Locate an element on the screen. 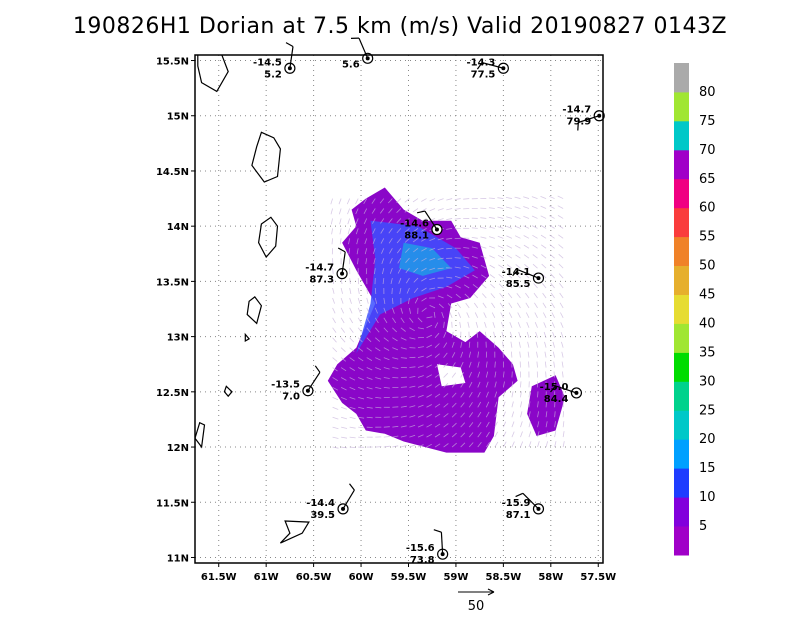  station-model: -14.779.9 is located at coordinates (583, 118).